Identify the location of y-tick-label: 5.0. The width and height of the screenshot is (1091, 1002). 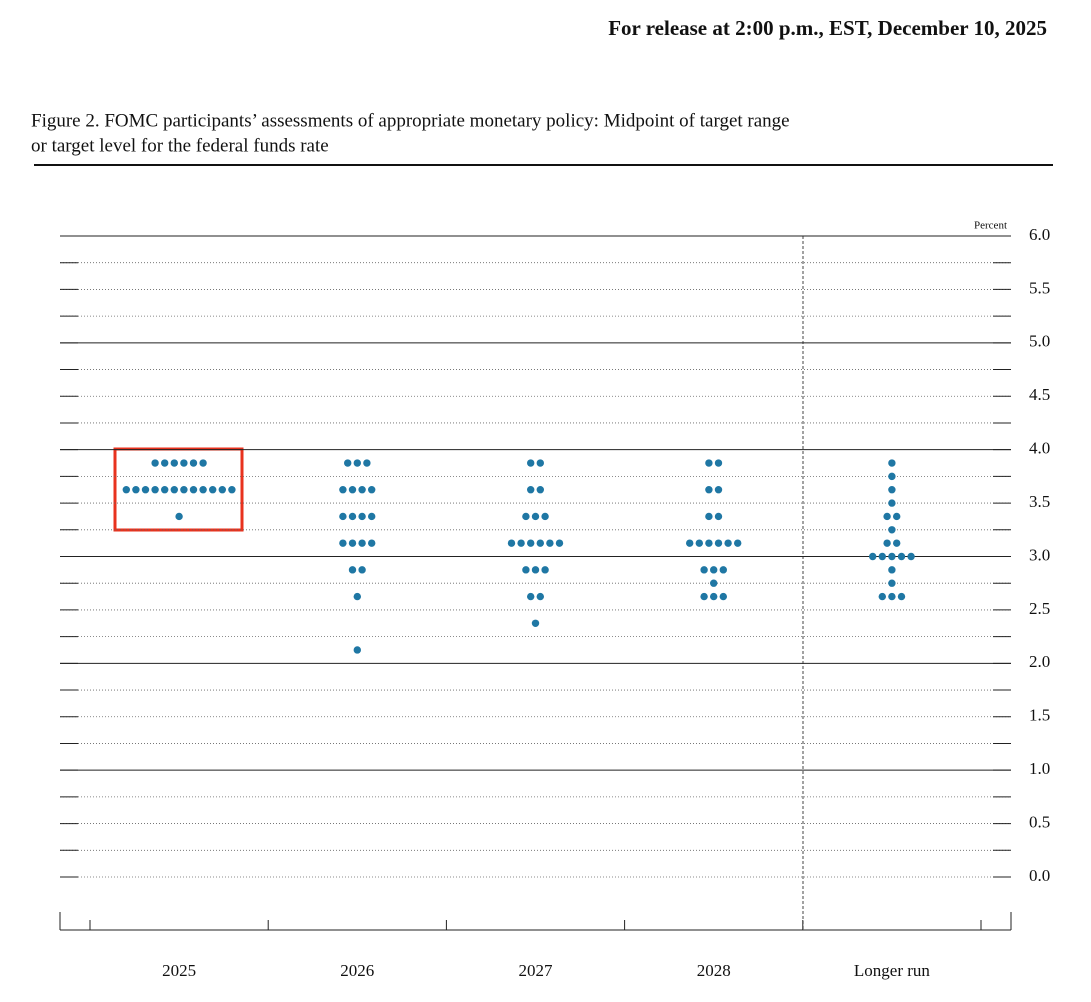
(1039, 341).